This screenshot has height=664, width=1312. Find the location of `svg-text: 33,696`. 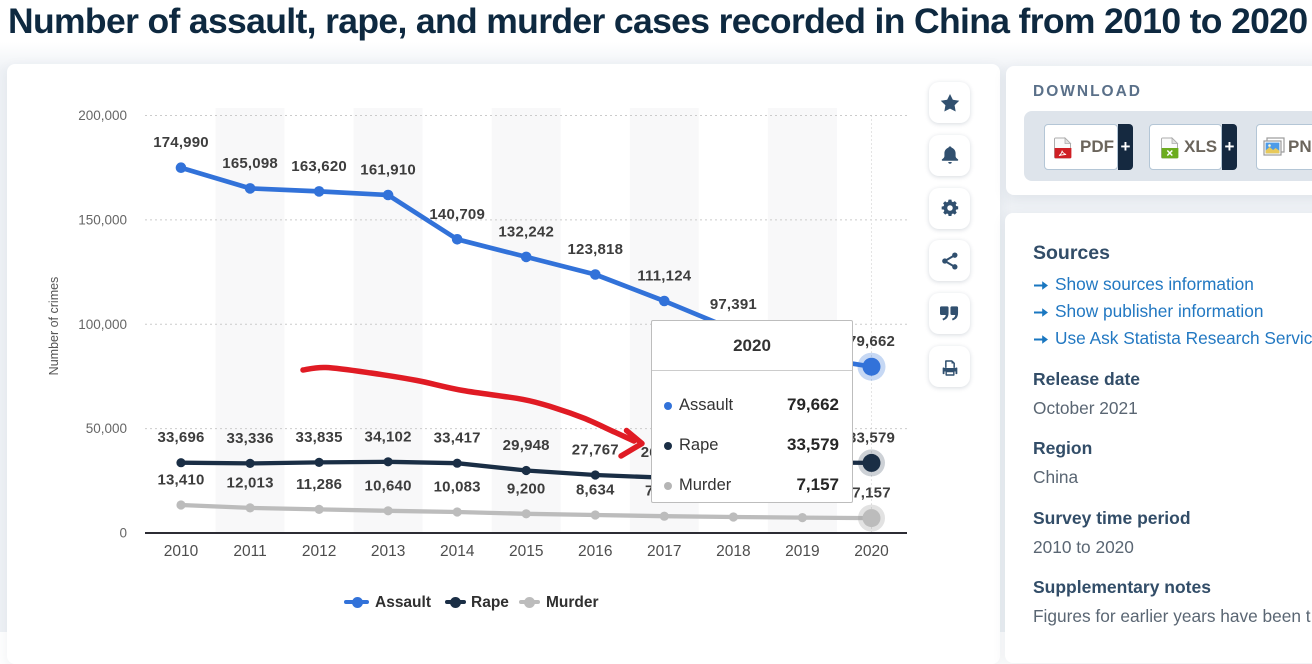

svg-text: 33,696 is located at coordinates (180, 437).